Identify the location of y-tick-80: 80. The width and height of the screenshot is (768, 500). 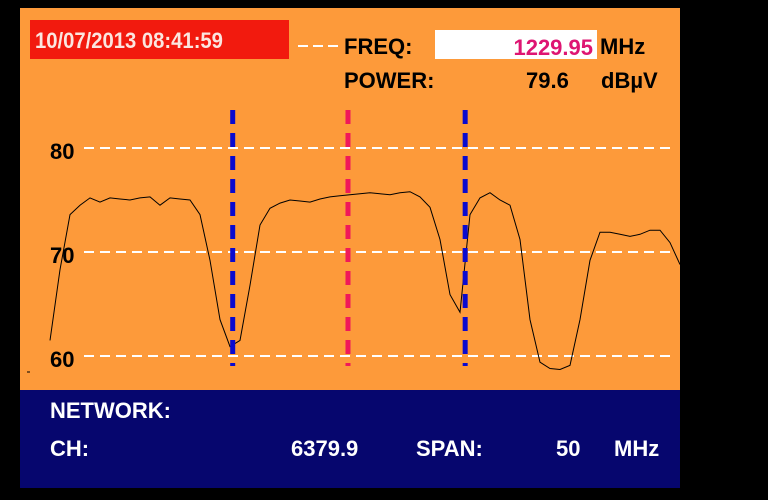
(62, 151).